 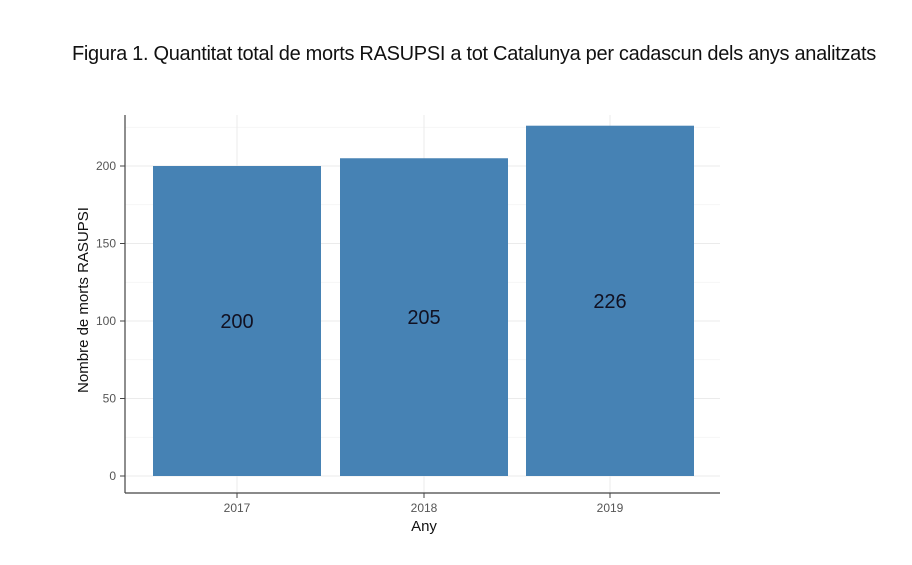 What do you see at coordinates (237, 508) in the screenshot?
I see `x-tick-label: 2017` at bounding box center [237, 508].